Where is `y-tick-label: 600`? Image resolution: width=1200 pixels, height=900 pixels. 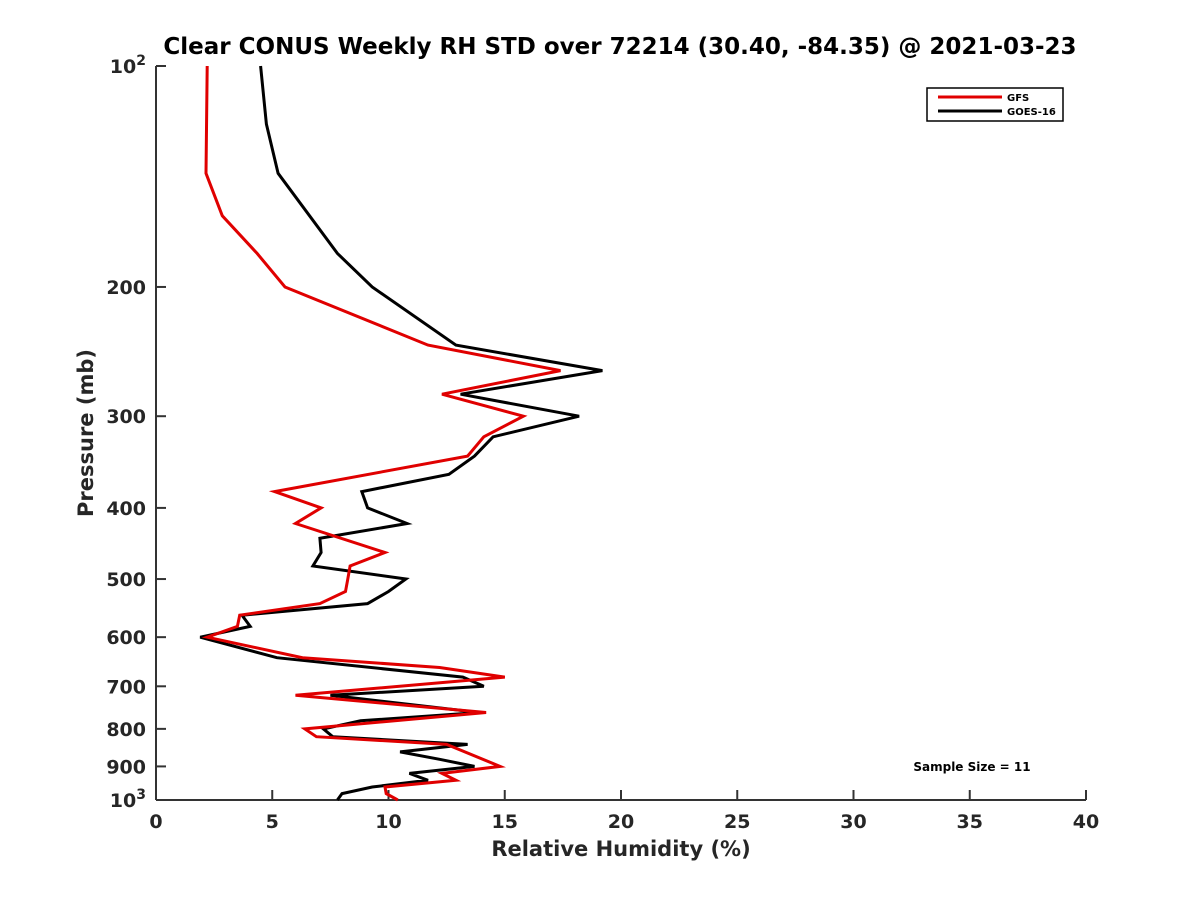
y-tick-label: 600 is located at coordinates (126, 638).